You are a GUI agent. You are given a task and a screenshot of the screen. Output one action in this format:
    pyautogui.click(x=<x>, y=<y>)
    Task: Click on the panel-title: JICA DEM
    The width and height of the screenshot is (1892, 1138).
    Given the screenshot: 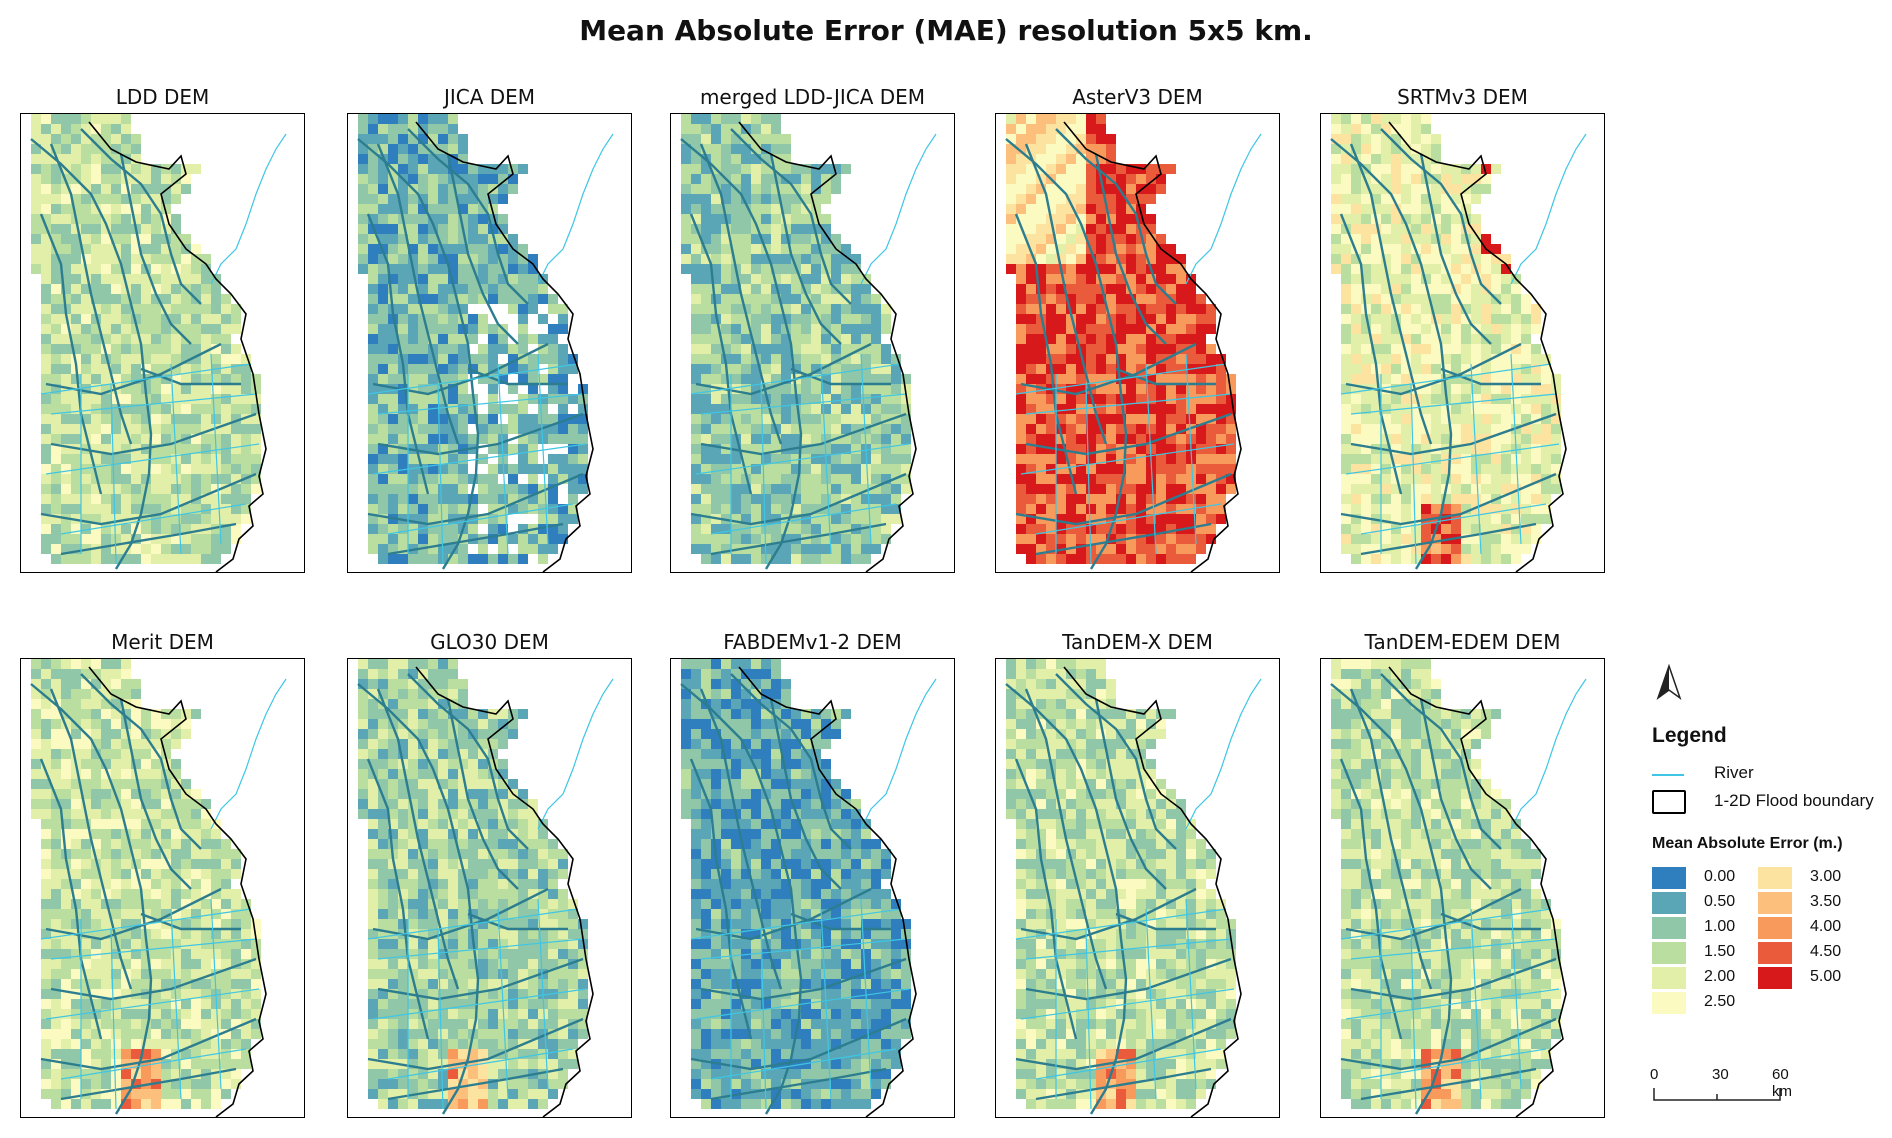 What is the action you would take?
    pyautogui.click(x=489, y=97)
    